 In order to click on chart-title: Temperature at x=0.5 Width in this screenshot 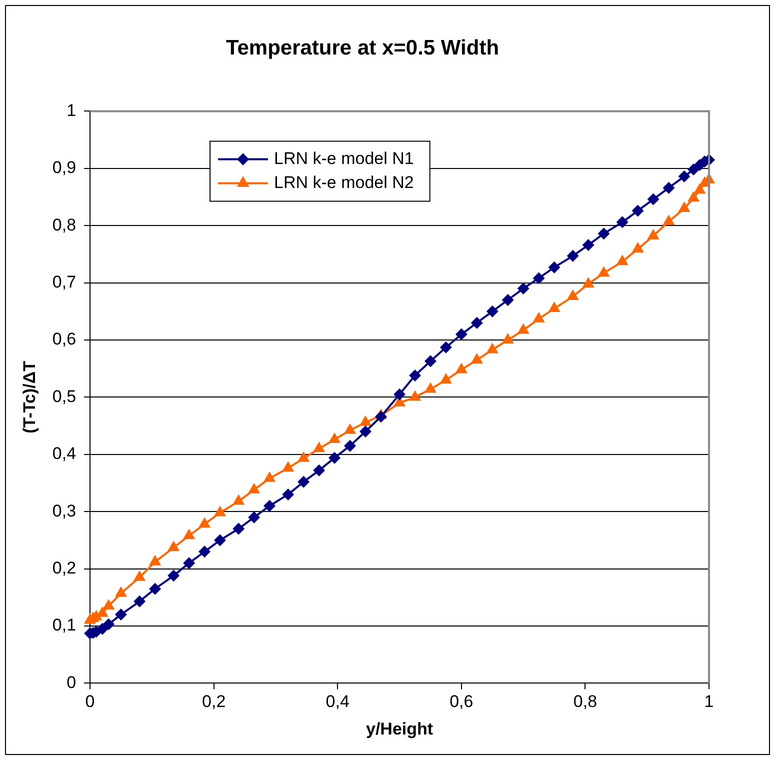, I will do `click(363, 48)`.